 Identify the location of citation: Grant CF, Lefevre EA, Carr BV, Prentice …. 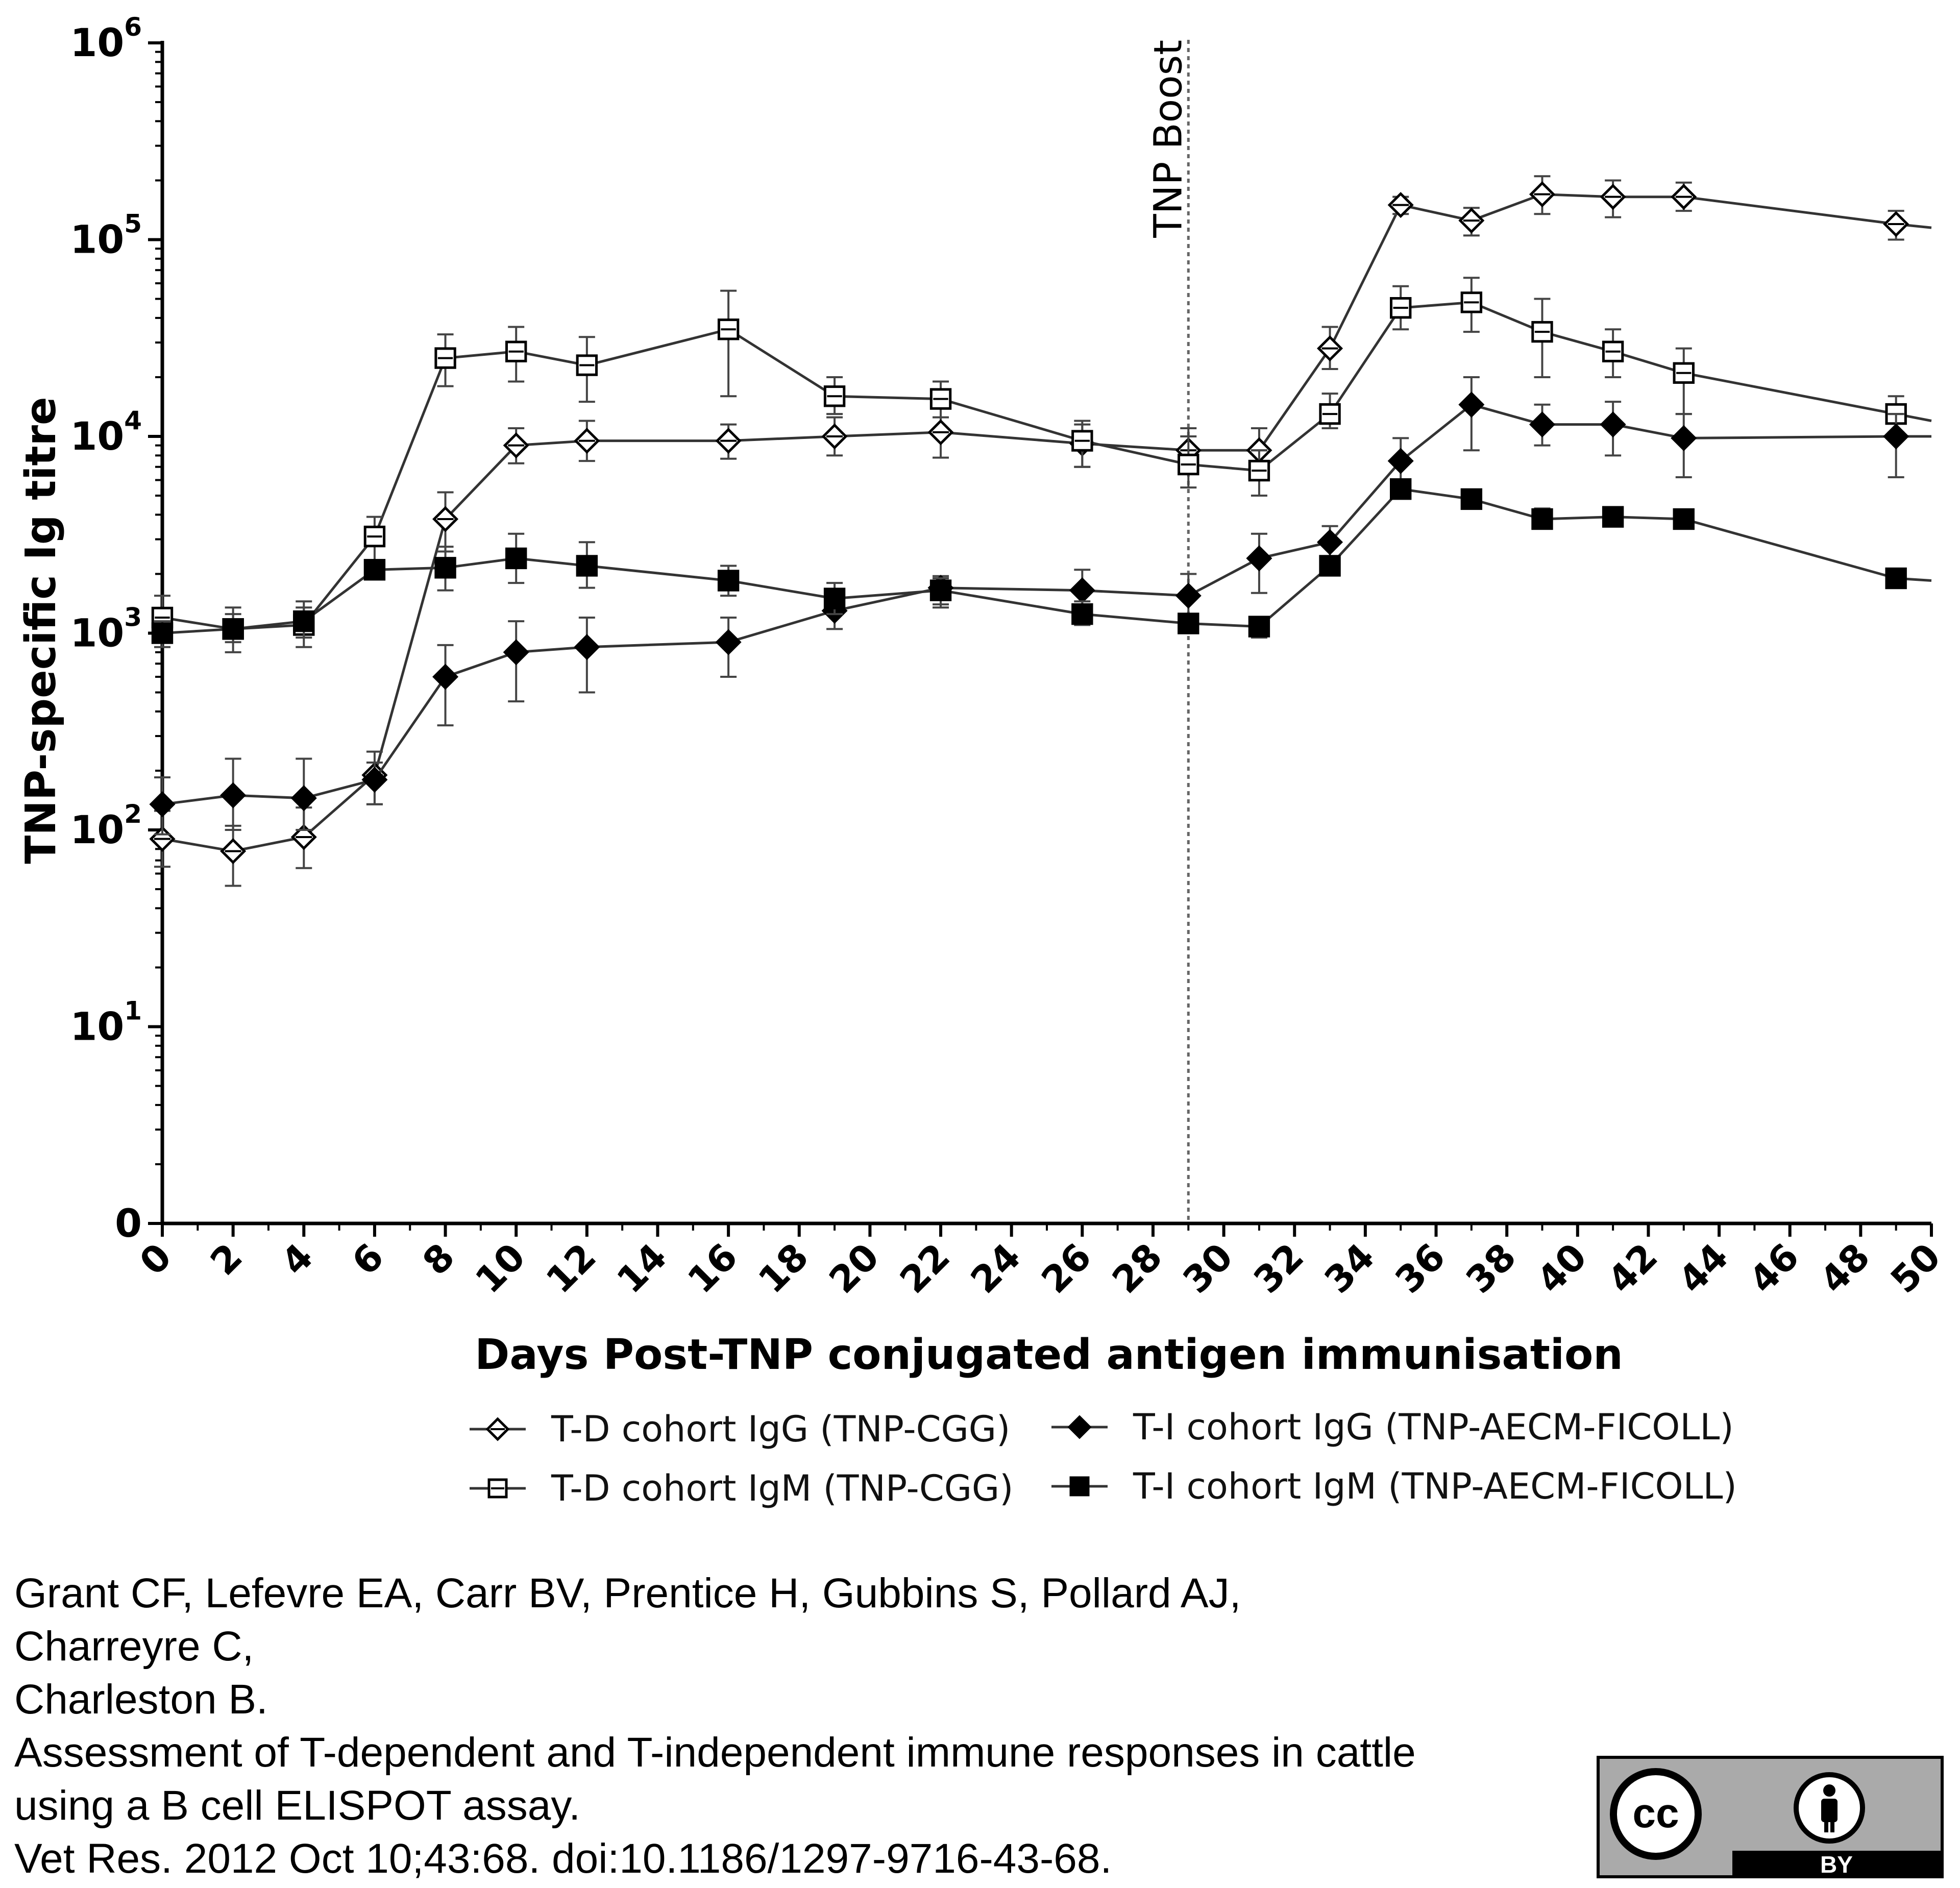
(792, 1726).